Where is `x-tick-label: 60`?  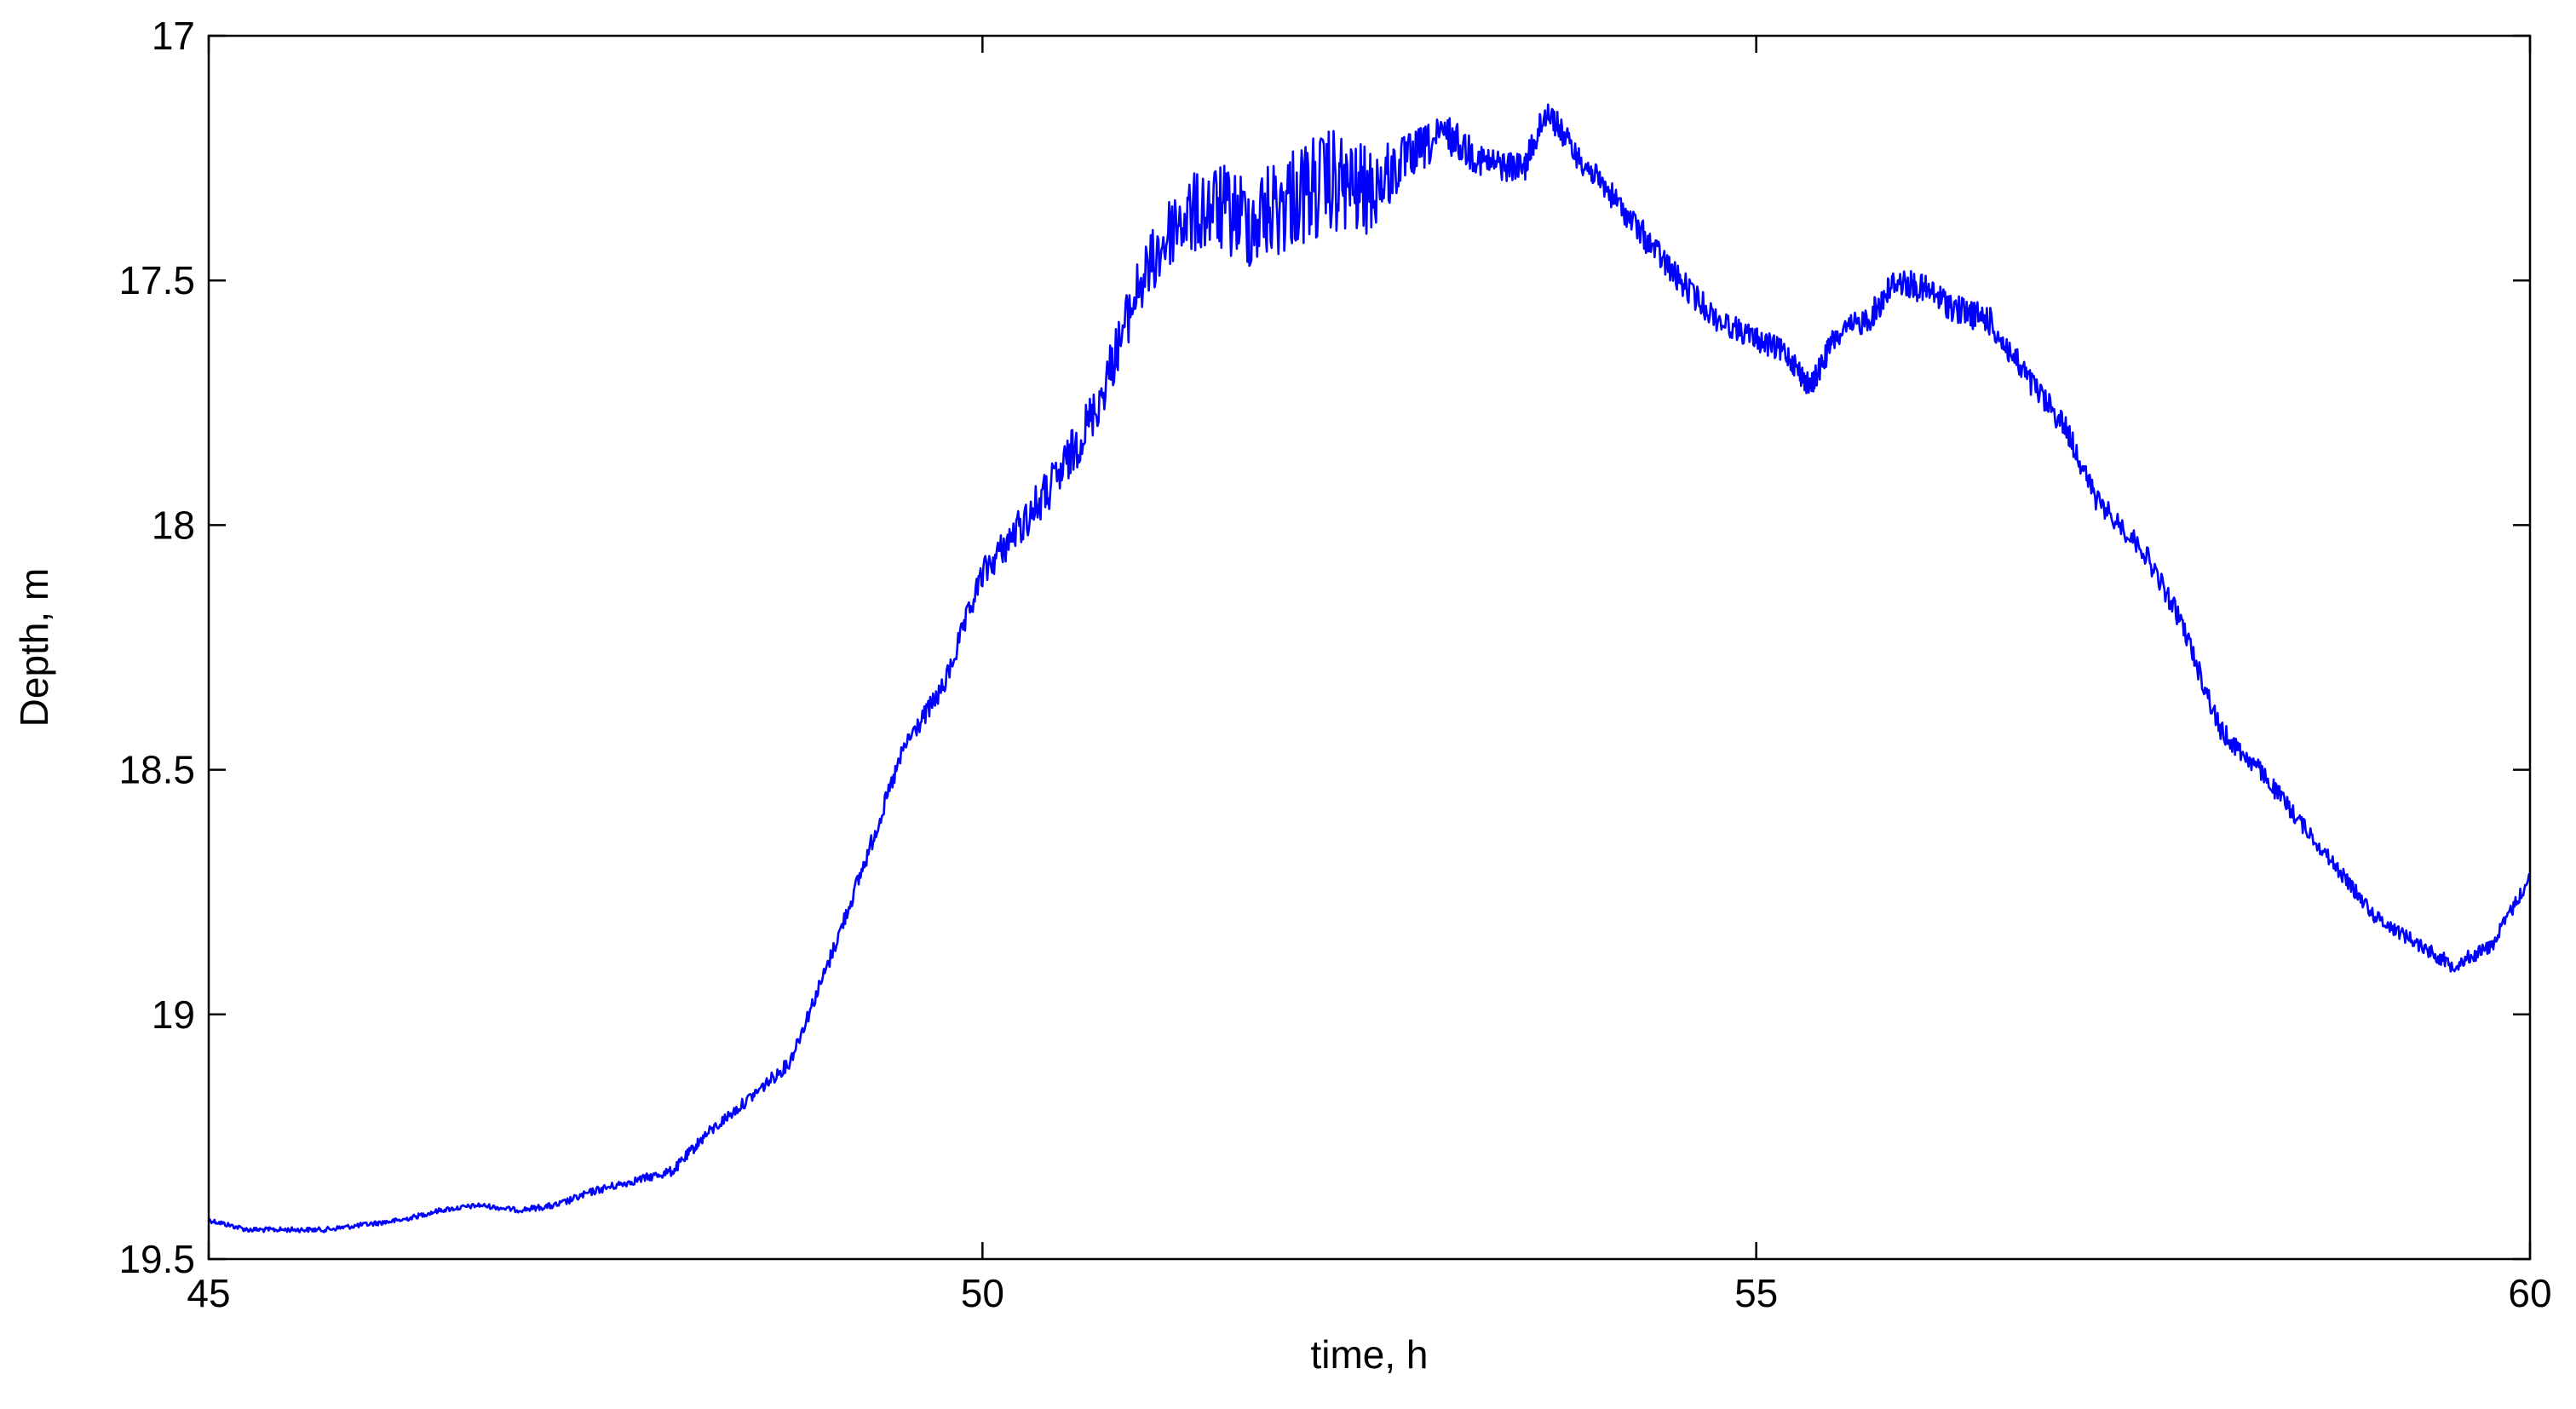
x-tick-label: 60 is located at coordinates (2529, 1293).